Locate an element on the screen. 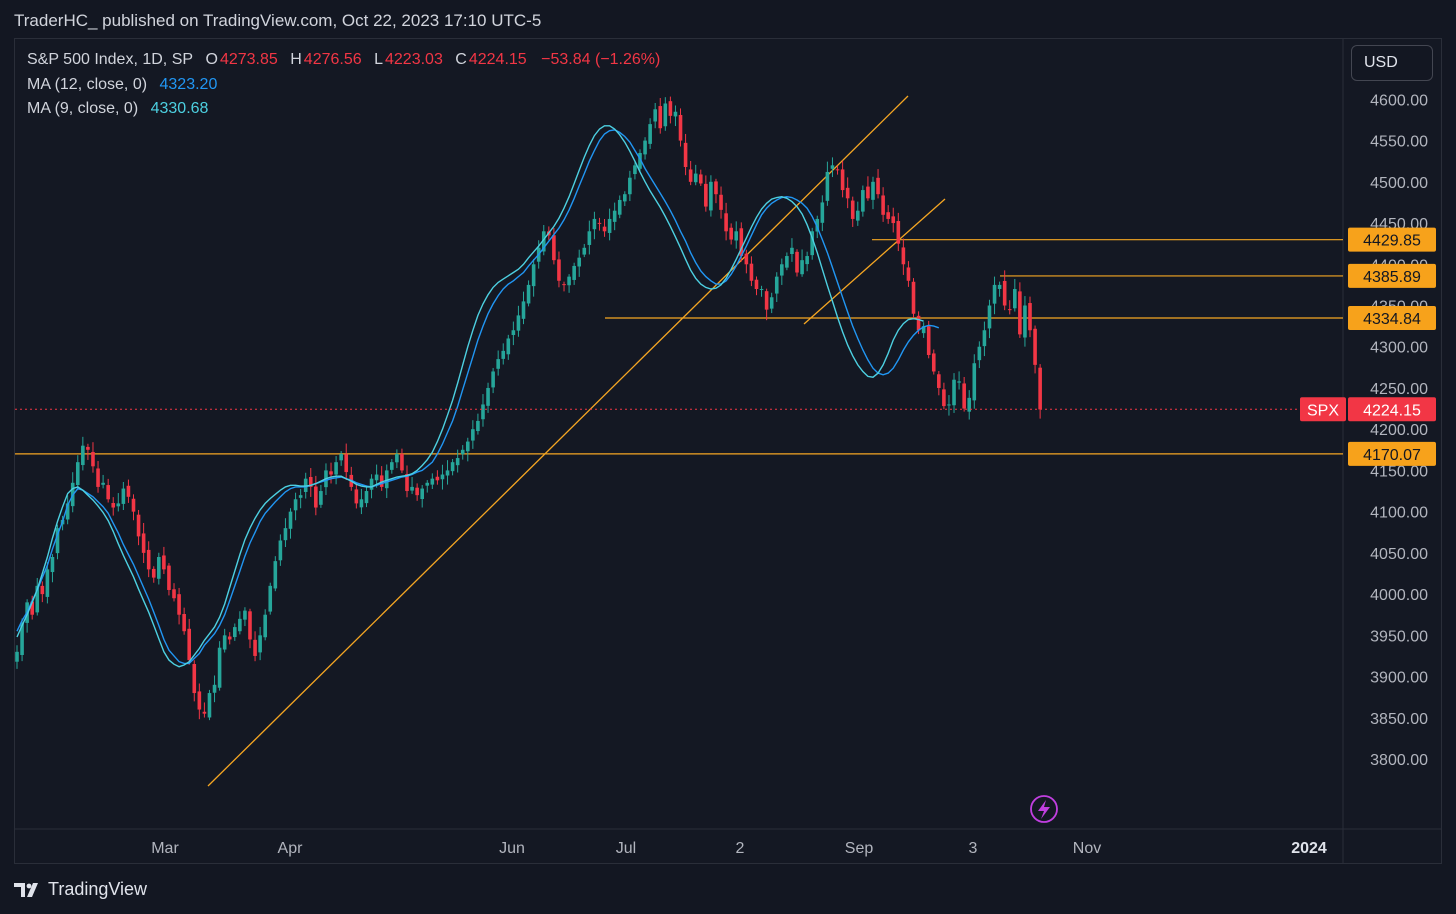 The height and width of the screenshot is (914, 1456). svg-text: 4385.89 is located at coordinates (1392, 277).